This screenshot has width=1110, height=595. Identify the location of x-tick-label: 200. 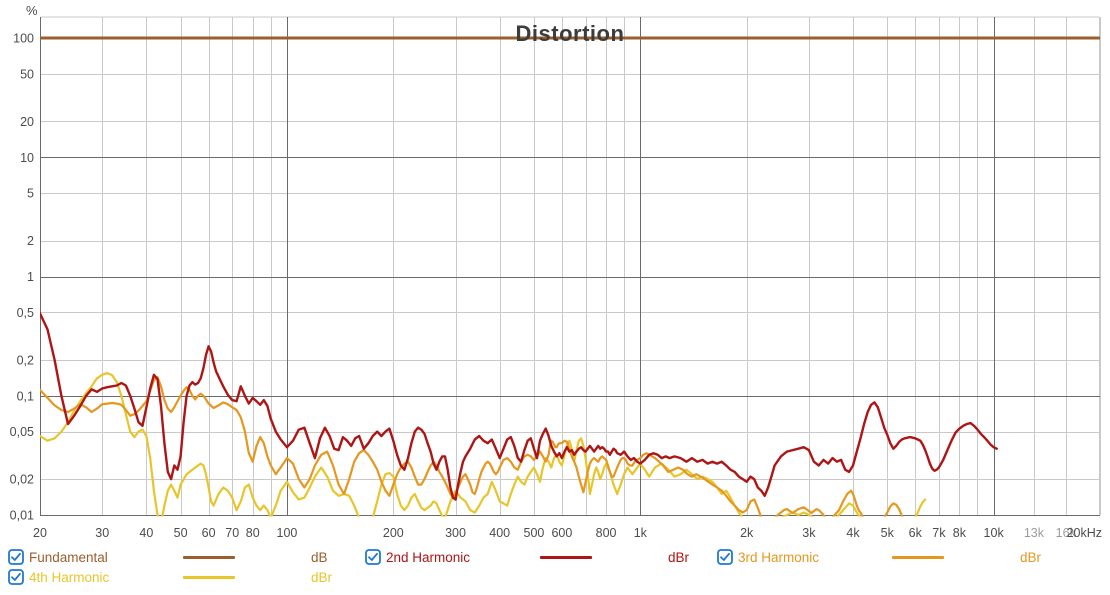
(393, 533).